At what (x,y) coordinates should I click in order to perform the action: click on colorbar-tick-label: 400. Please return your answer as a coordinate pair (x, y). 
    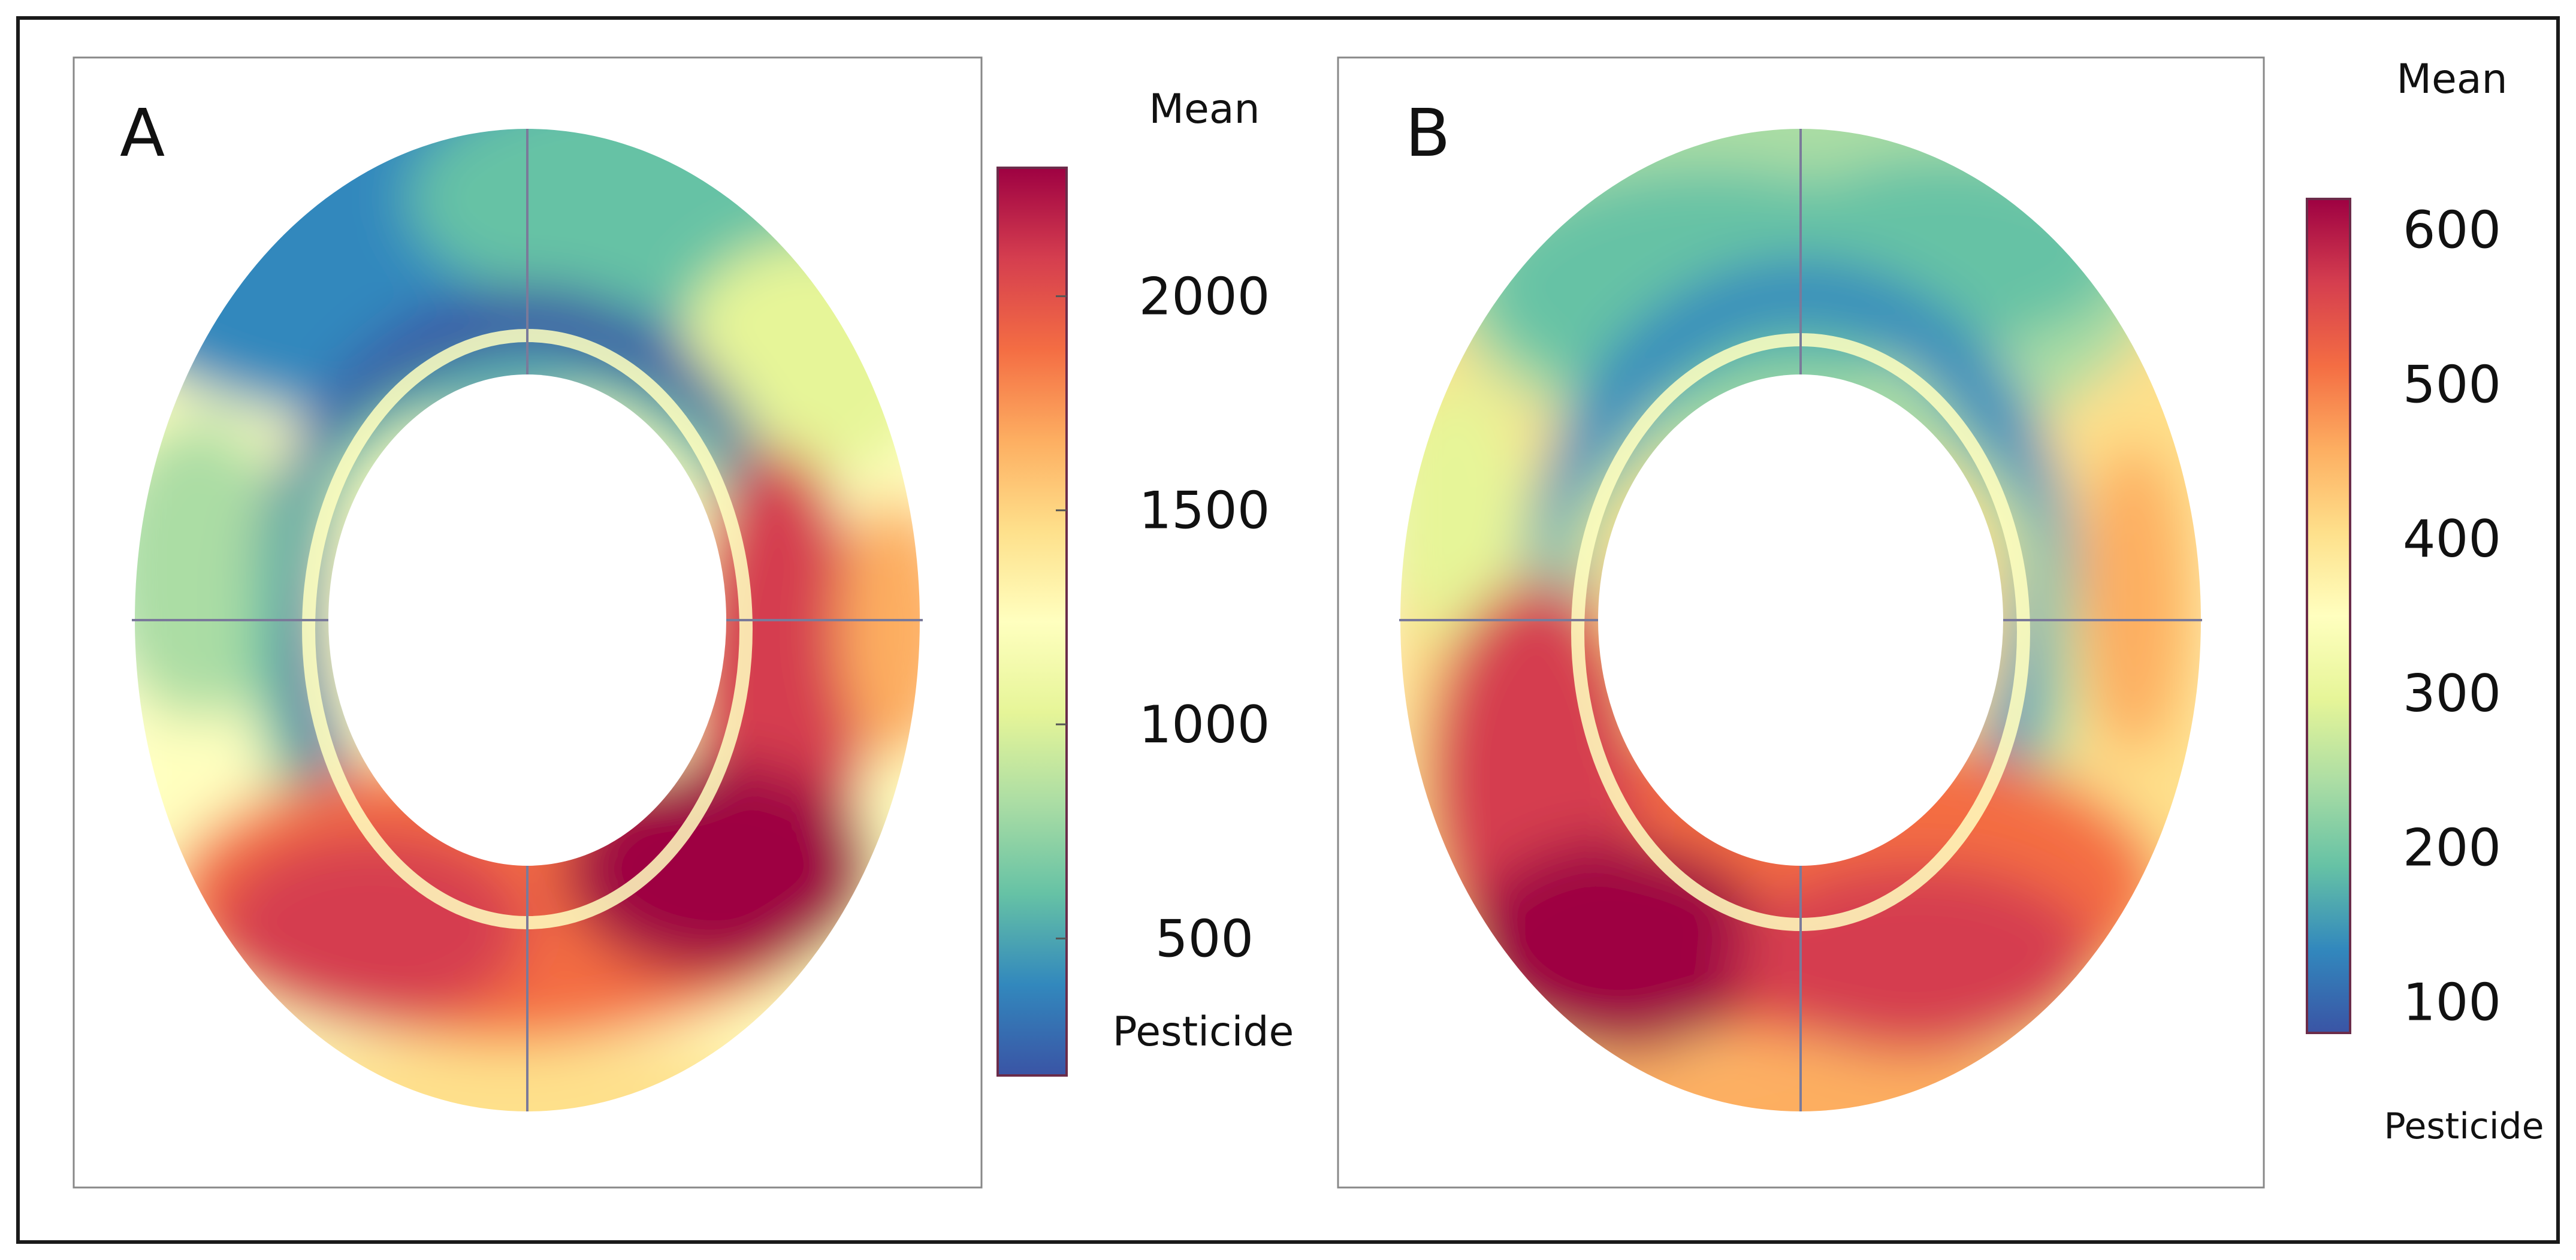
    Looking at the image, I should click on (2452, 539).